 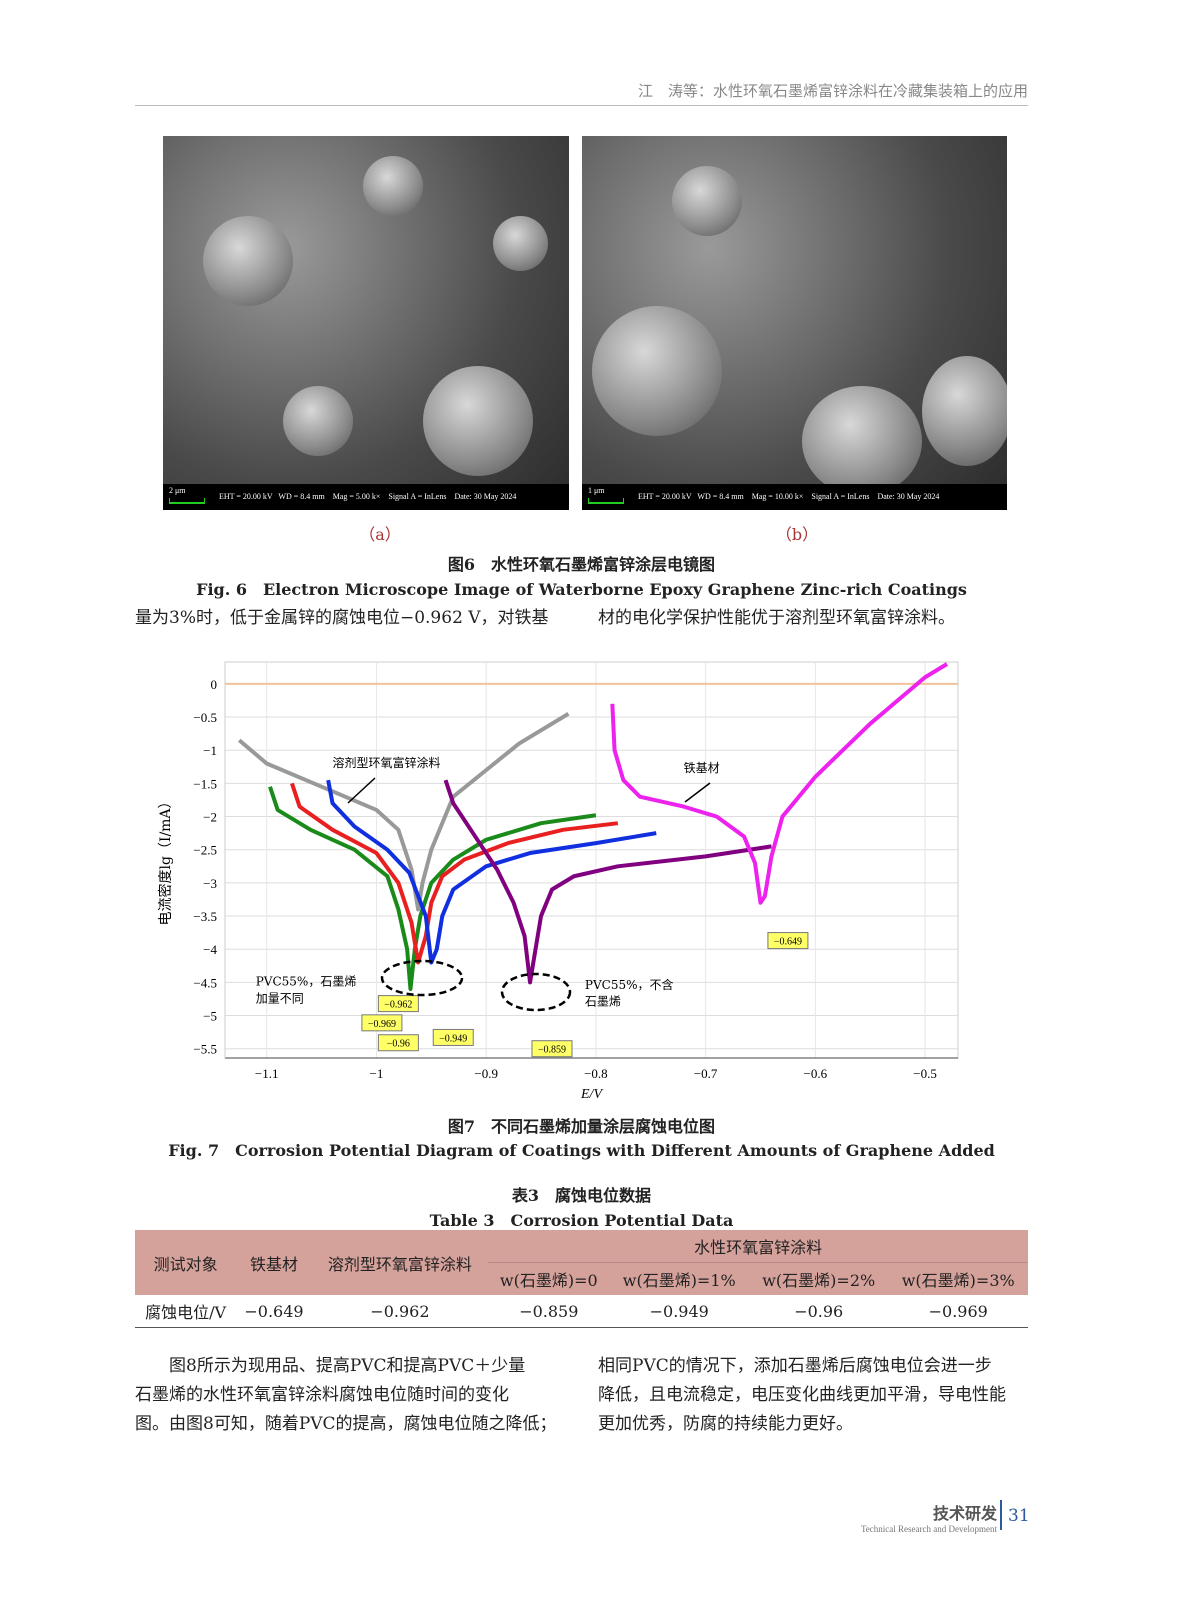 What do you see at coordinates (210, 1016) in the screenshot?
I see `y-tick-label: −5` at bounding box center [210, 1016].